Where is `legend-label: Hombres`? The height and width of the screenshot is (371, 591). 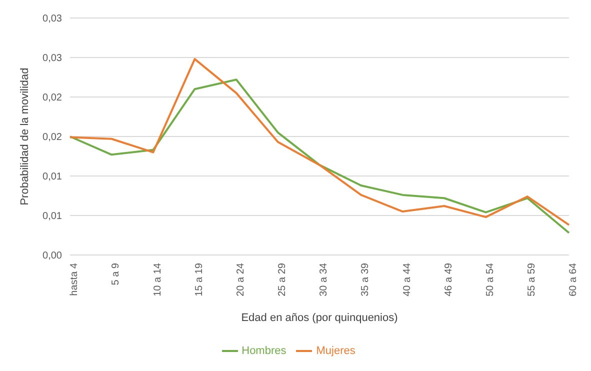
legend-label: Hombres is located at coordinates (264, 350).